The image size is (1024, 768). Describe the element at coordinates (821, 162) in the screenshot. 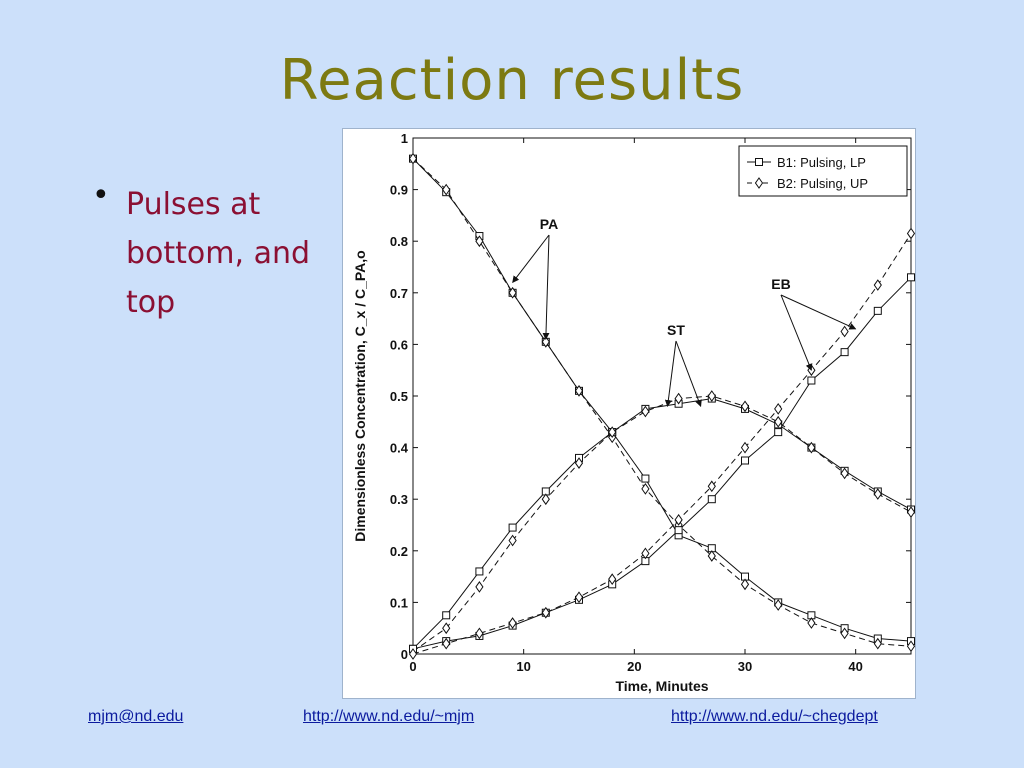

I see `legend-label: B1: Pulsing, LP` at that location.